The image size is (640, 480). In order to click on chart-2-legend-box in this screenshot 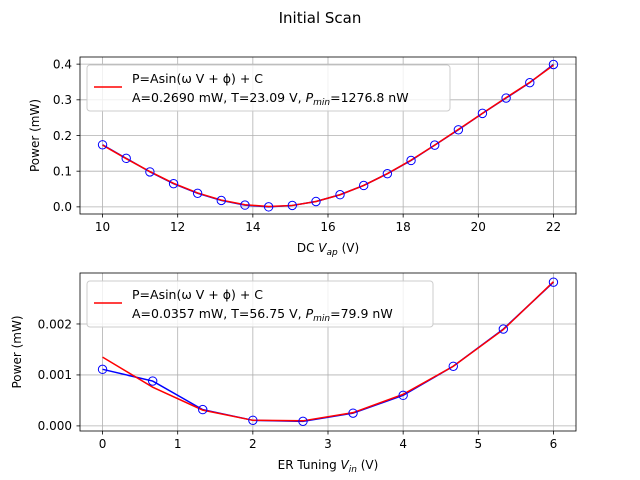, I will do `click(260, 304)`.